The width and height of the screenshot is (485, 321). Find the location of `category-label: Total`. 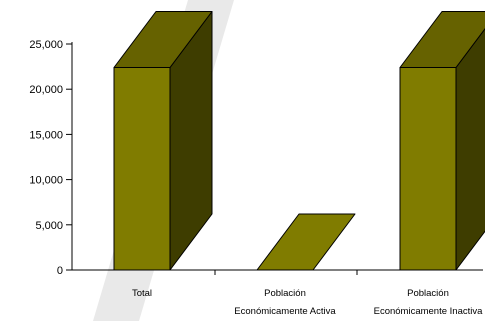

category-label: Total is located at coordinates (142, 293).